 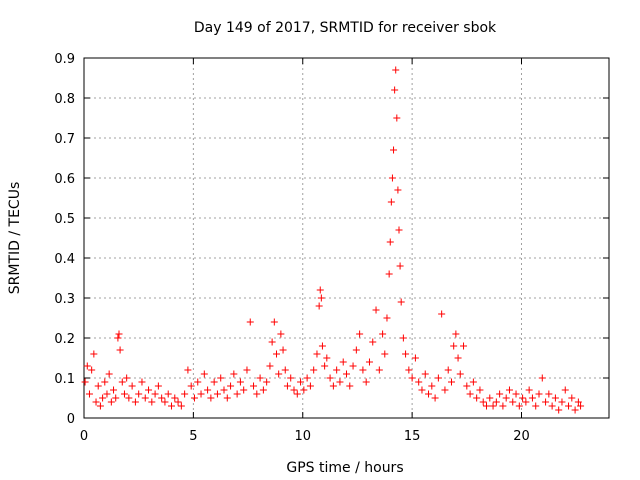 I want to click on x-tick-label: 10, so click(x=302, y=436).